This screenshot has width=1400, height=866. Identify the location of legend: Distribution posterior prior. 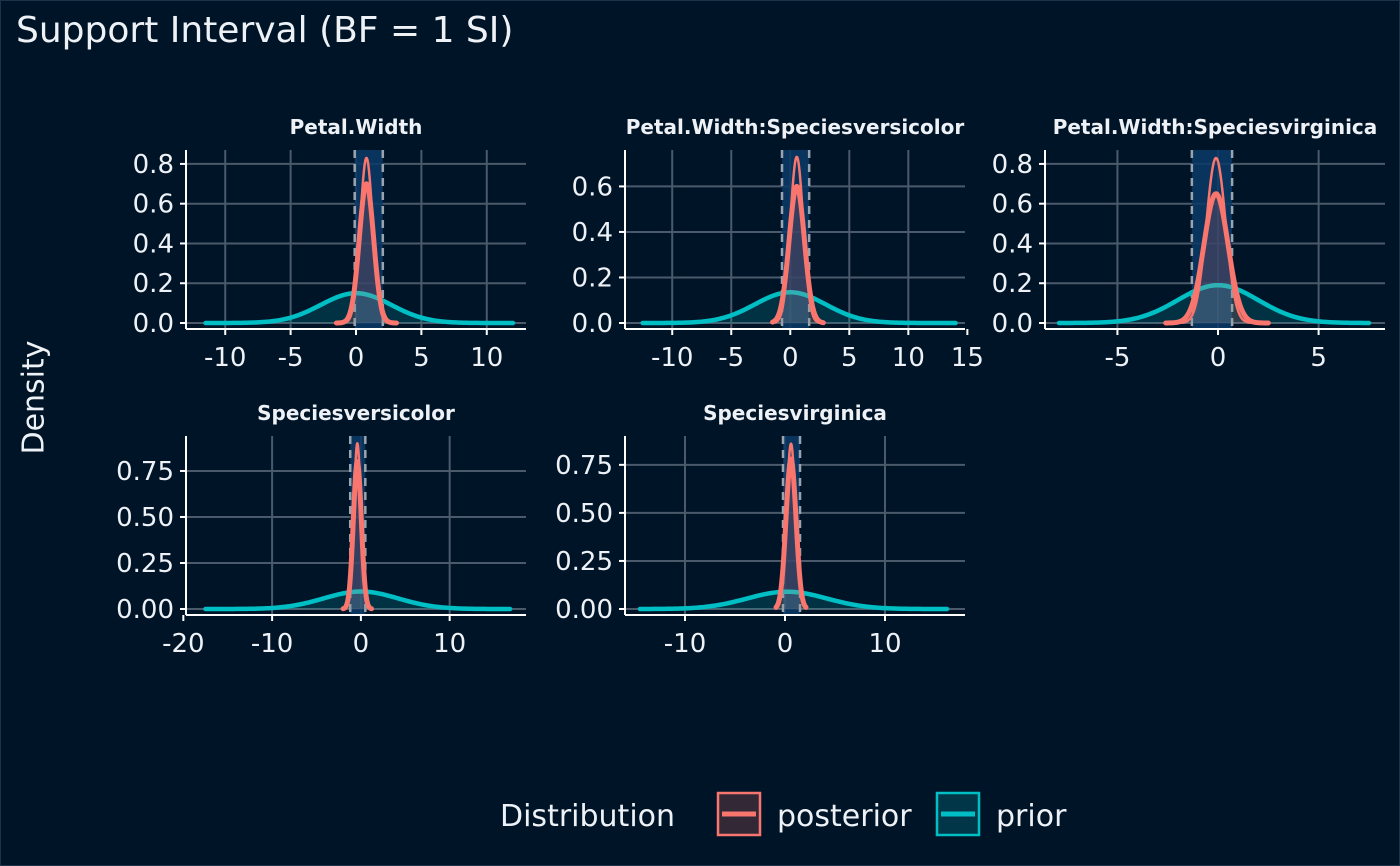
(783, 814).